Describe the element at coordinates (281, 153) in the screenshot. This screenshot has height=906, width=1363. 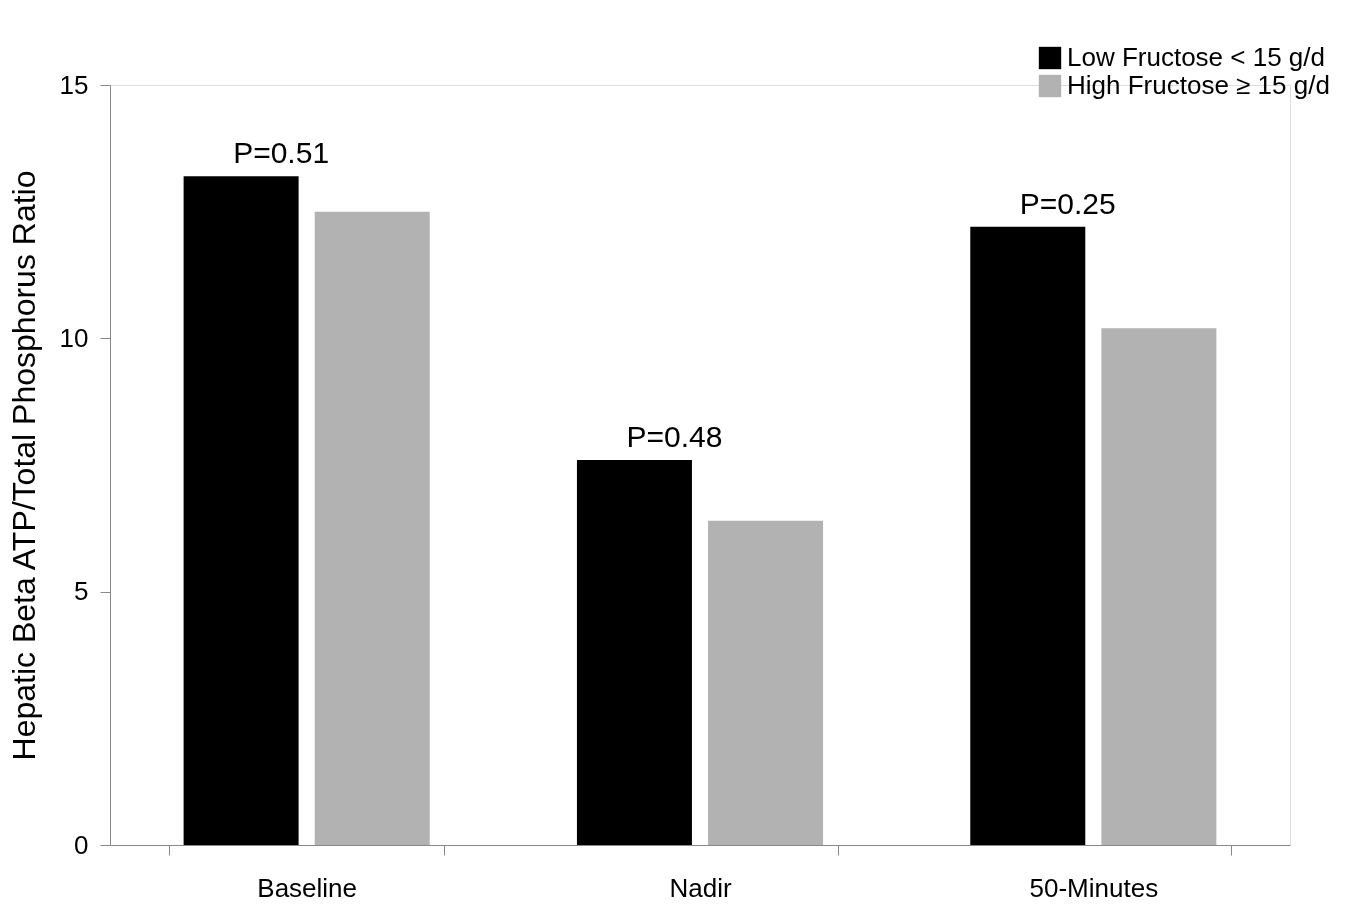
I see `annotation: P=0.51` at that location.